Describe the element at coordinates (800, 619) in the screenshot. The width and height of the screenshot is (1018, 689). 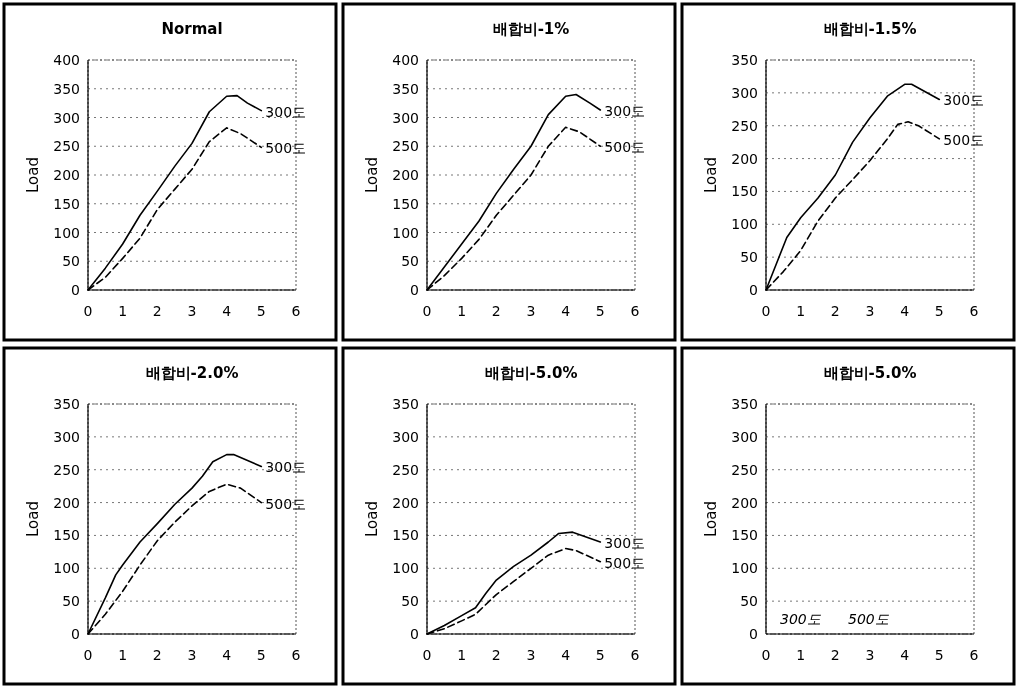
I see `annotation: 300도` at that location.